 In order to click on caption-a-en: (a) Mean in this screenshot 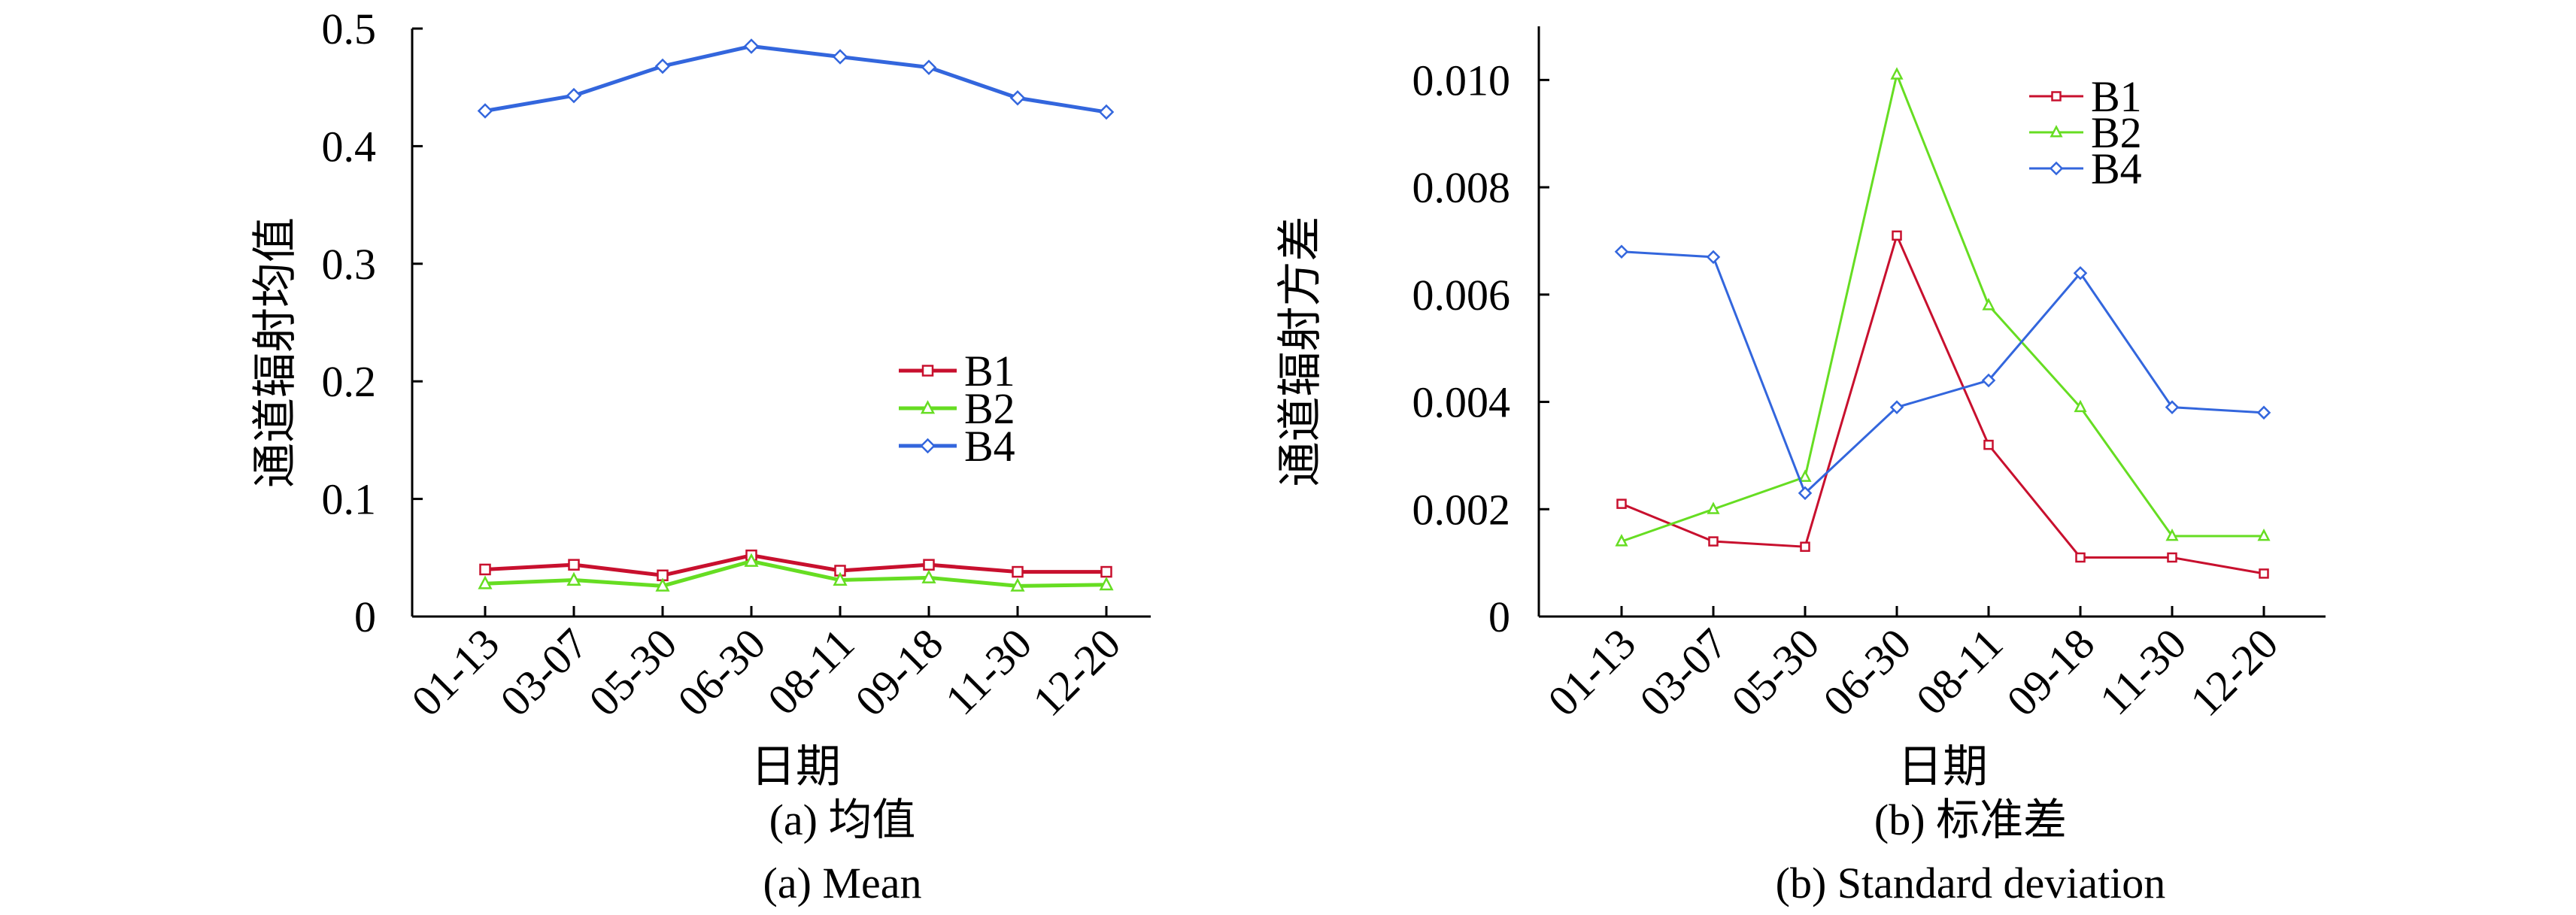, I will do `click(842, 883)`.